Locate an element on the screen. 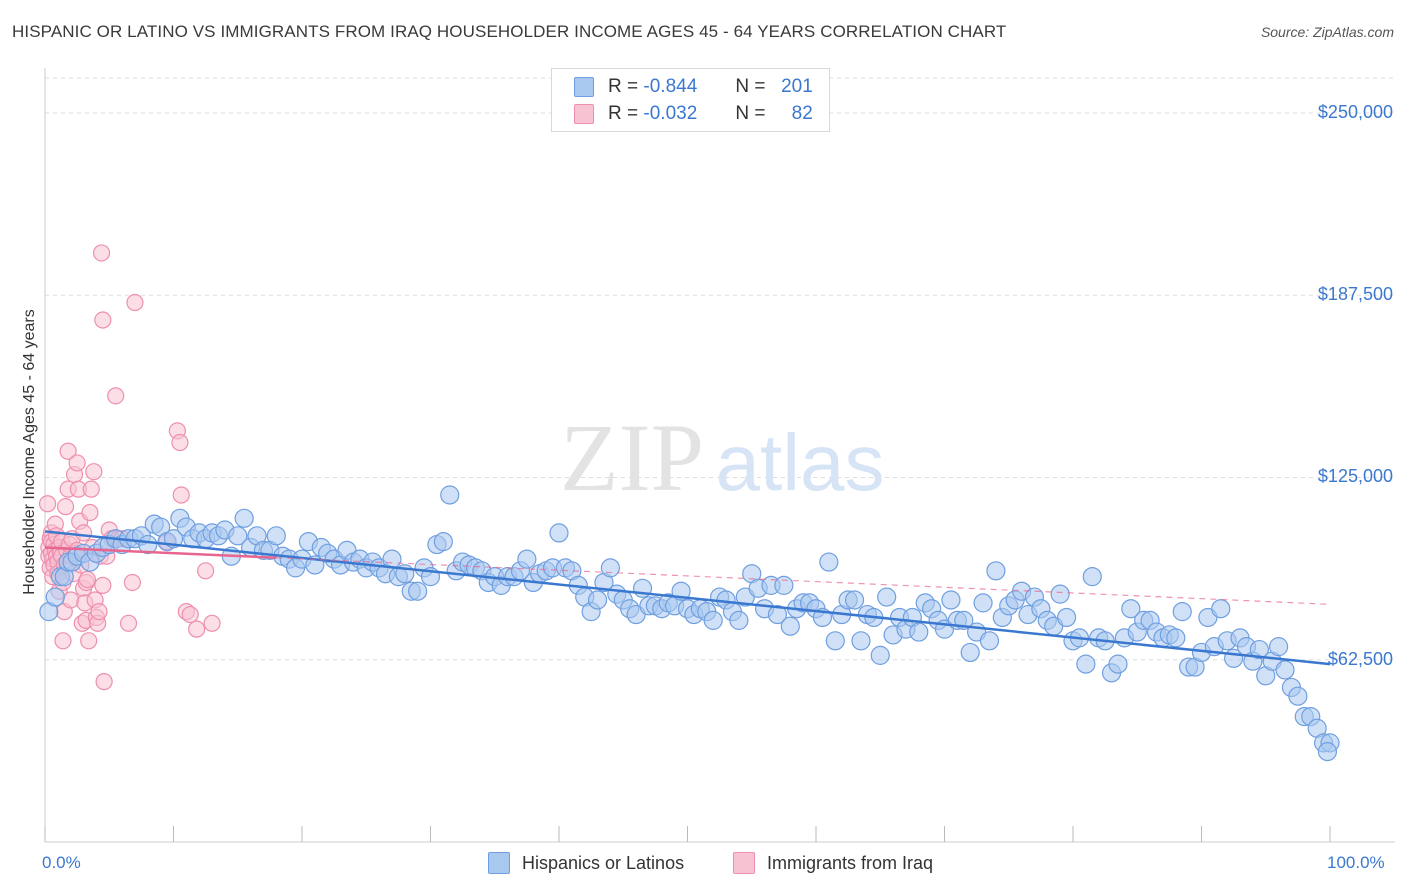 This screenshot has height=892, width=1406. y-axis-label: Householder Income Ages 45 - 64 years is located at coordinates (29, 452).